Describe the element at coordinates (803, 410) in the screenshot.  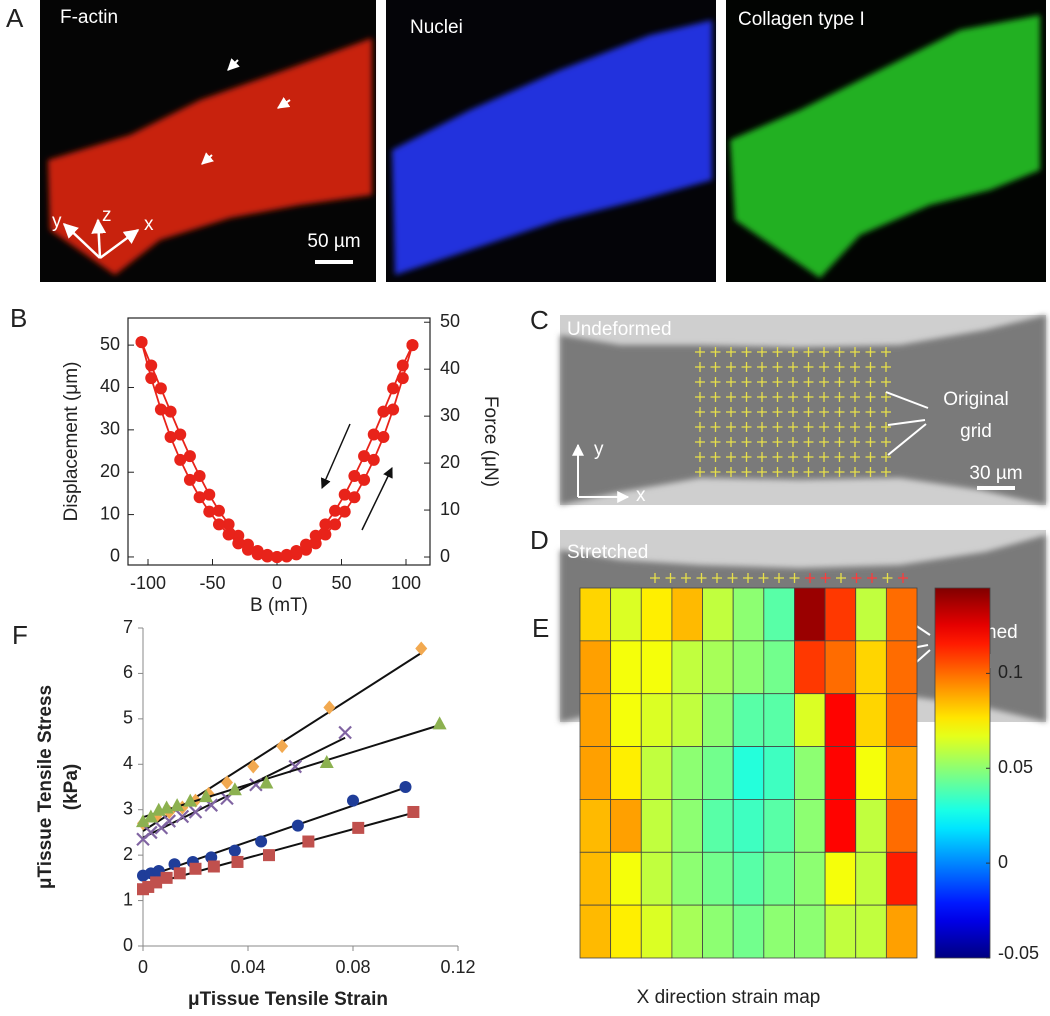
I see `panel-c: Undeformed Original grid 30 µm y x` at that location.